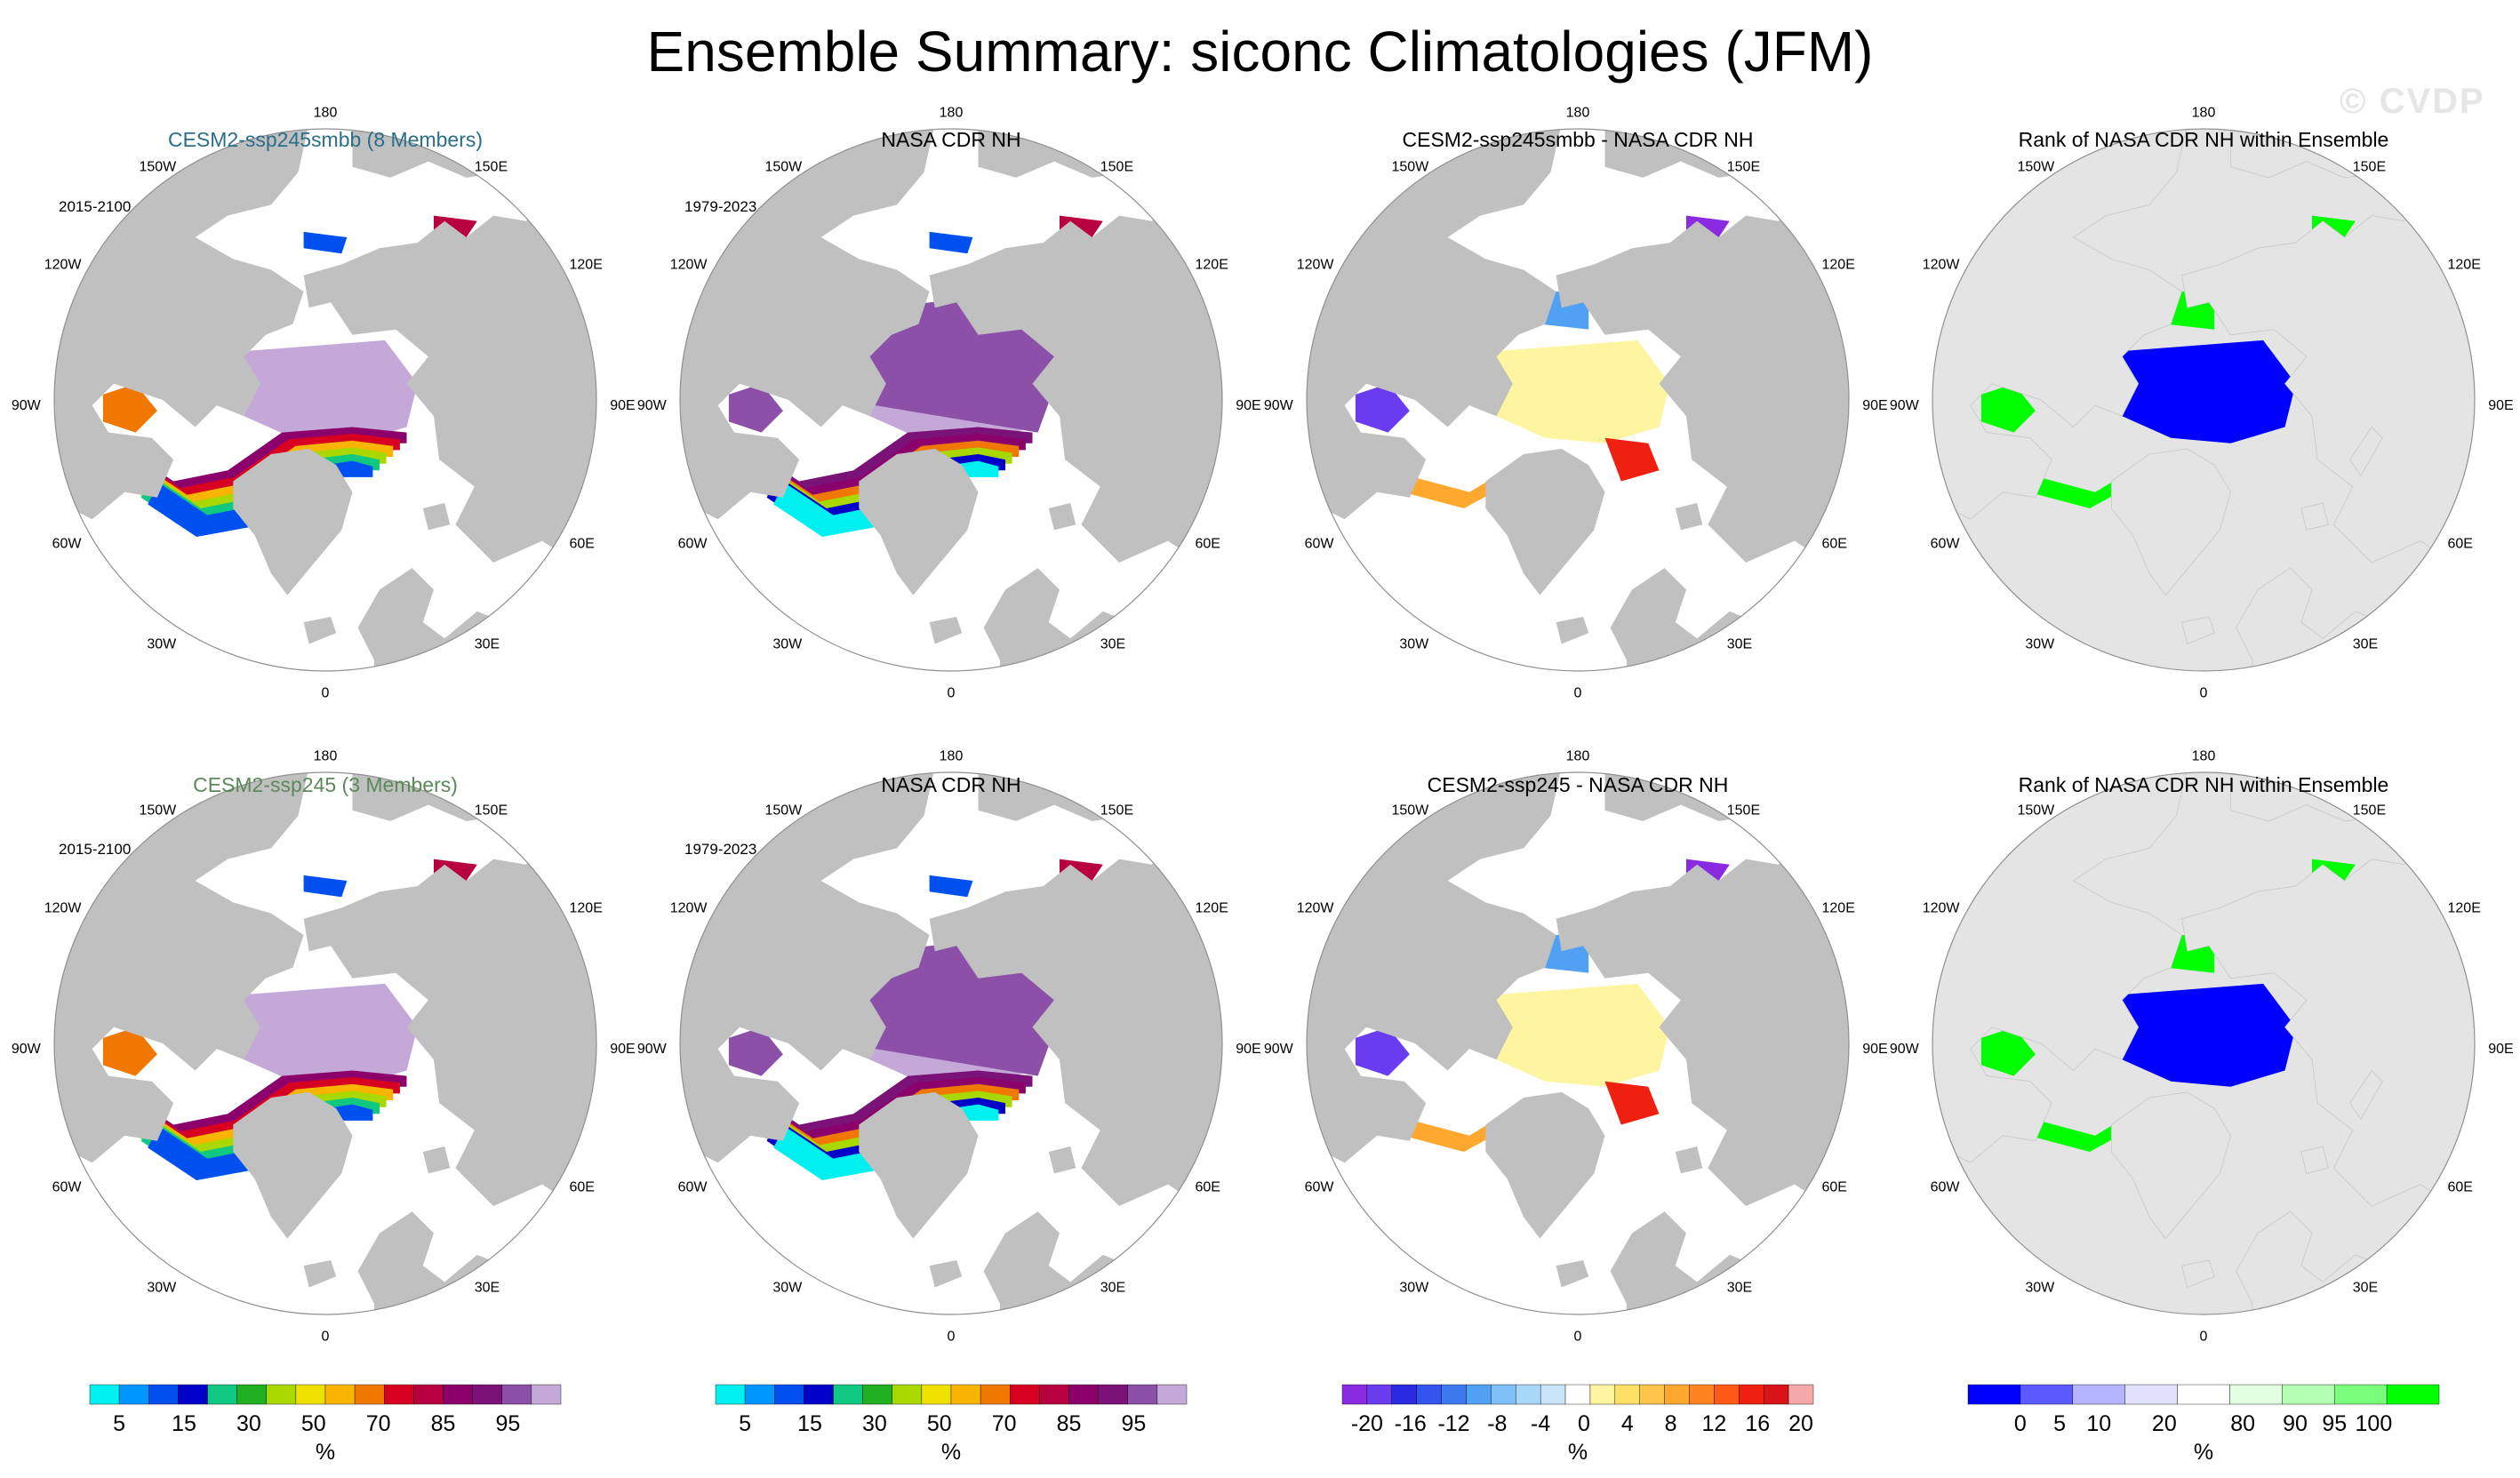 This screenshot has height=1478, width=2520. Describe the element at coordinates (874, 1423) in the screenshot. I see `colorbar-tick-label: 30` at that location.